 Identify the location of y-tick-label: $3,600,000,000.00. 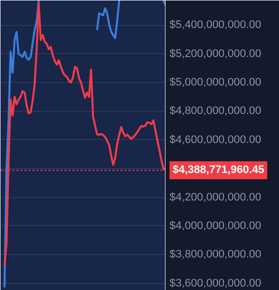
(216, 283).